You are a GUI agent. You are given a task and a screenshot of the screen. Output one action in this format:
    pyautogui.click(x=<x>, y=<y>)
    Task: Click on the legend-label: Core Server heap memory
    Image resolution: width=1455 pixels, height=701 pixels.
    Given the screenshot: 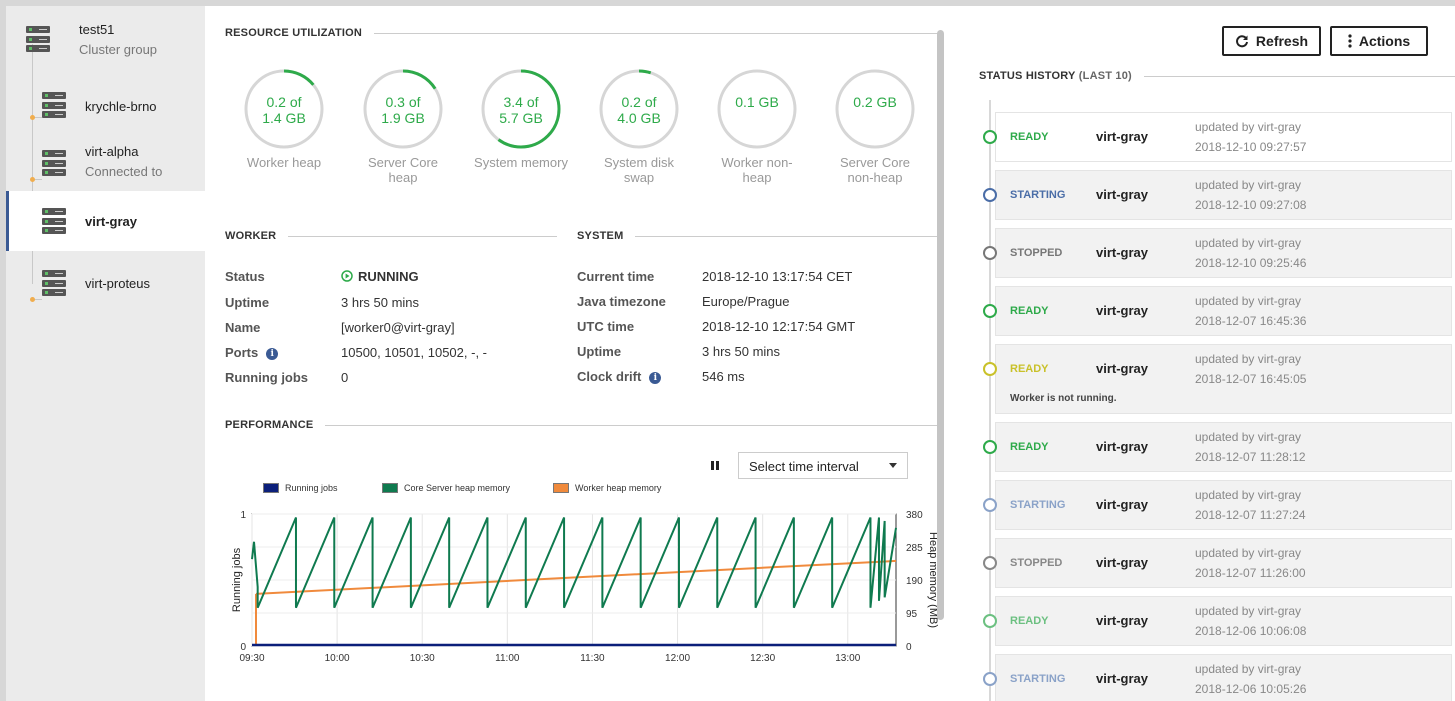 What is the action you would take?
    pyautogui.click(x=457, y=488)
    